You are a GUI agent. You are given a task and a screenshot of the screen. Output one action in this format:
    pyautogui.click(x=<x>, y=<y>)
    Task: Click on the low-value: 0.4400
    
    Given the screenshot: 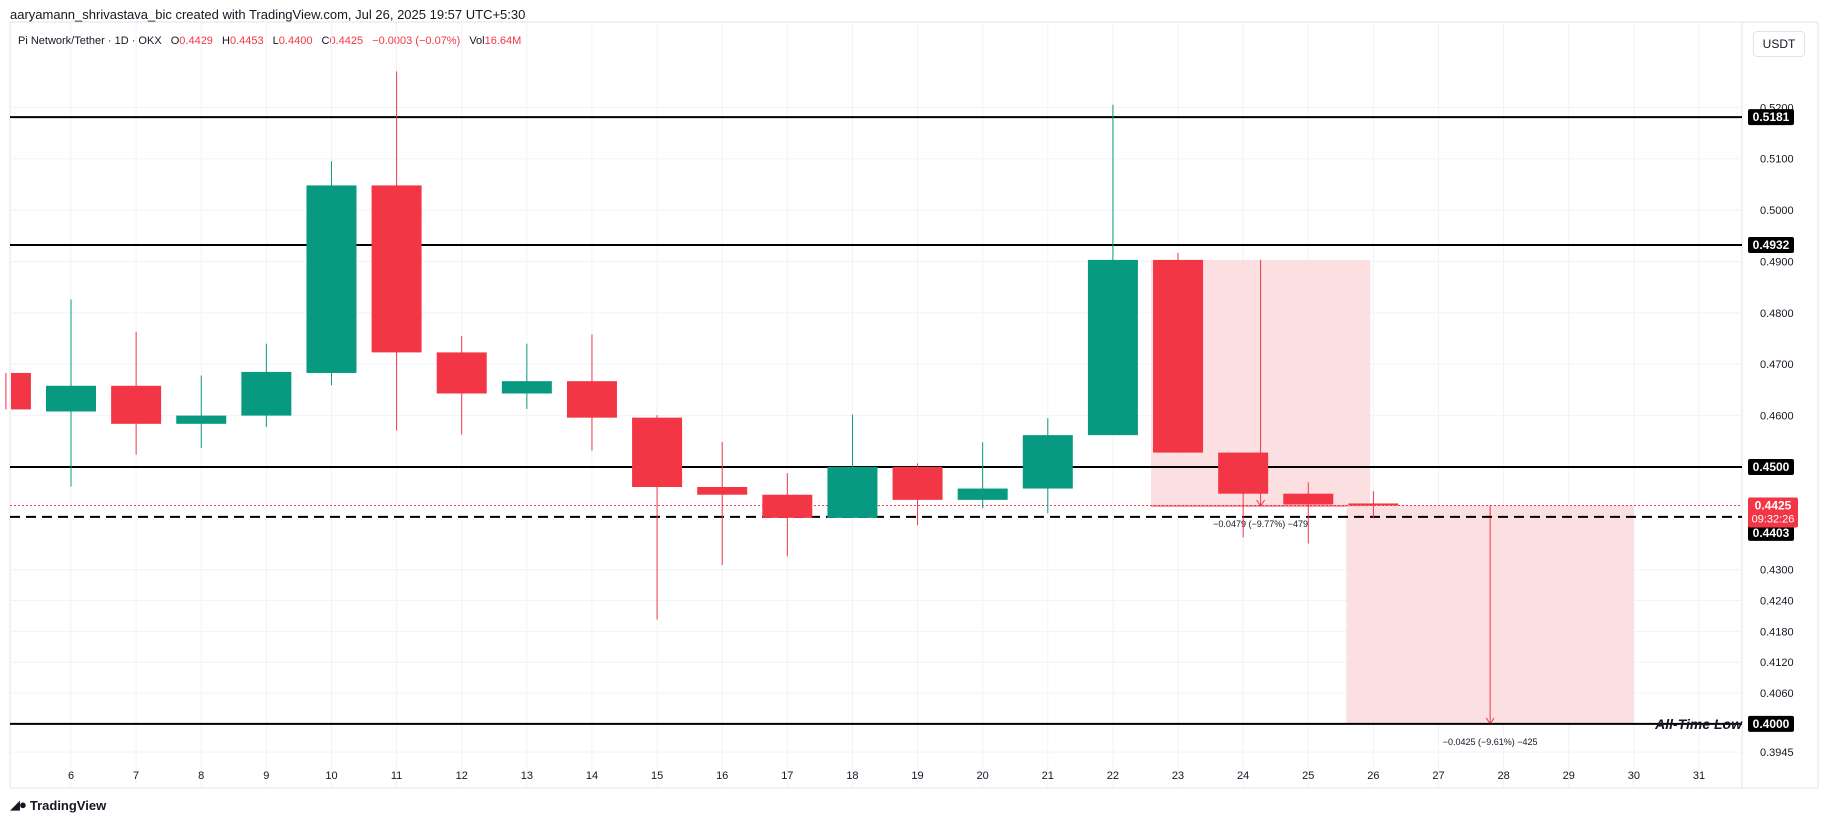 What is the action you would take?
    pyautogui.click(x=295, y=41)
    